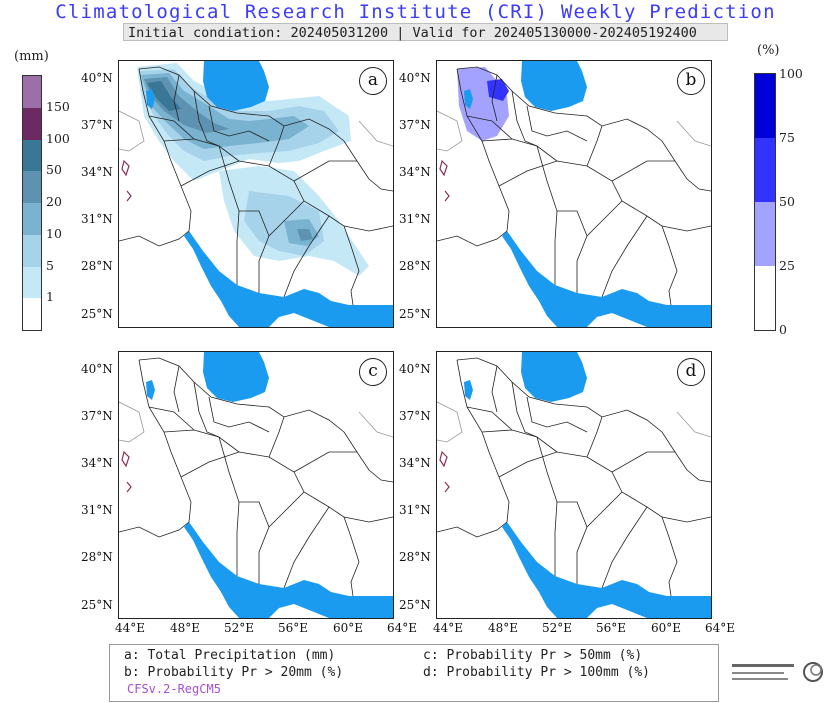 Image resolution: width=831 pixels, height=703 pixels. I want to click on panel-tag-b: b, so click(691, 81).